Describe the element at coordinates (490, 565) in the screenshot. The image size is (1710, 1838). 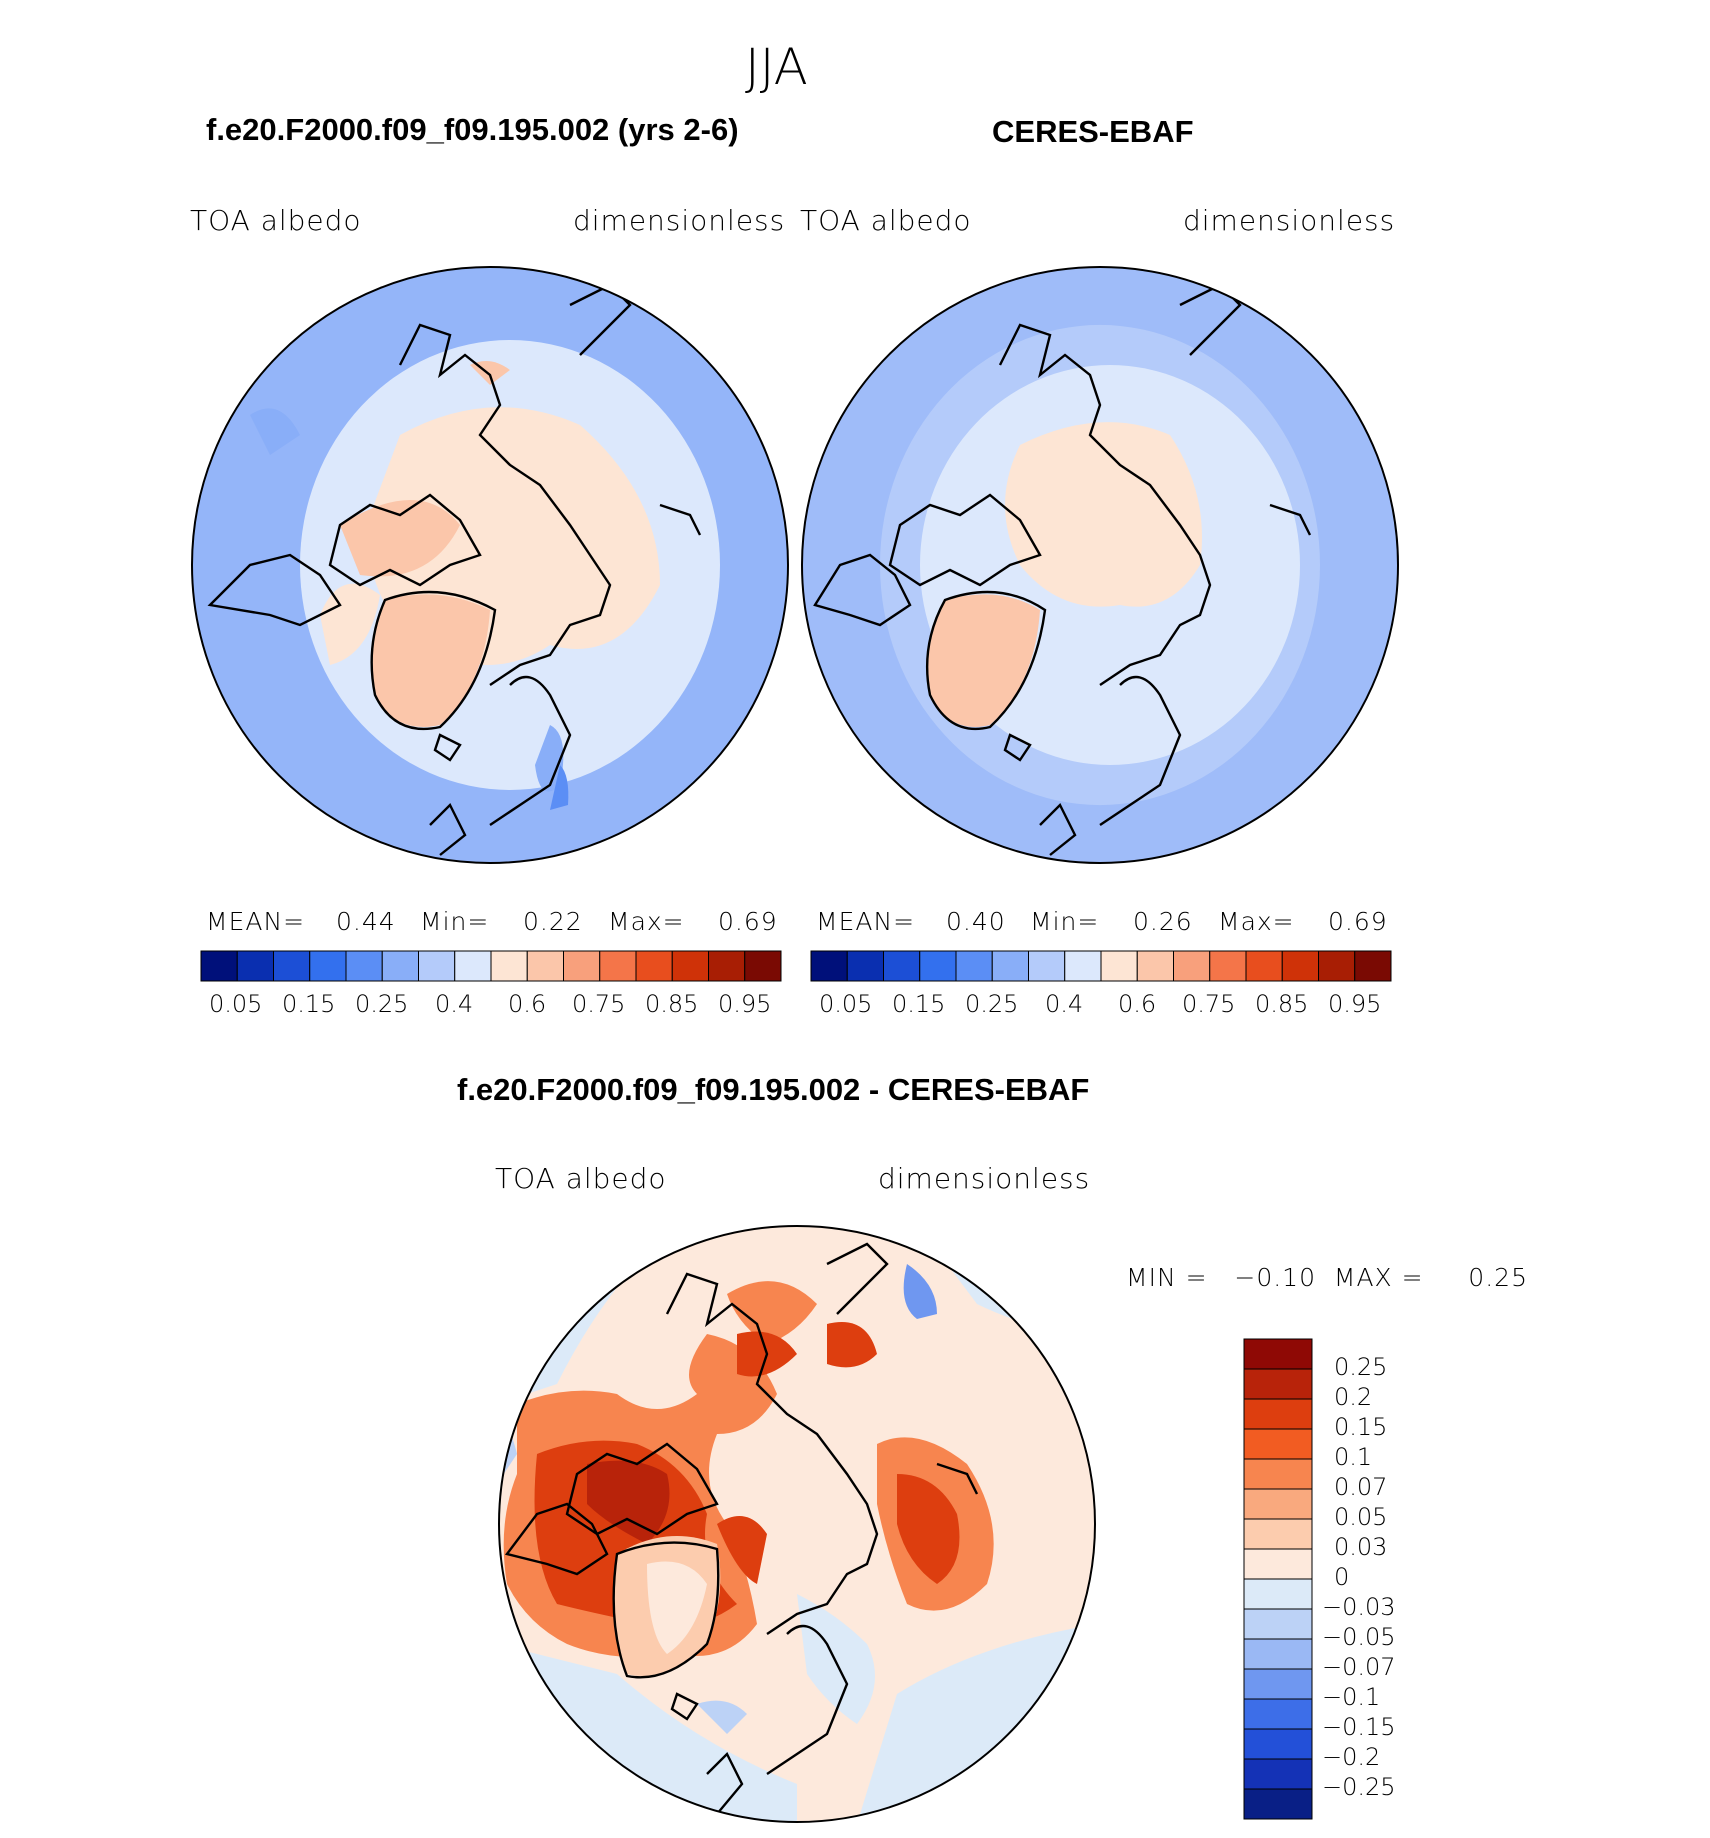
I see `model-polar-map` at that location.